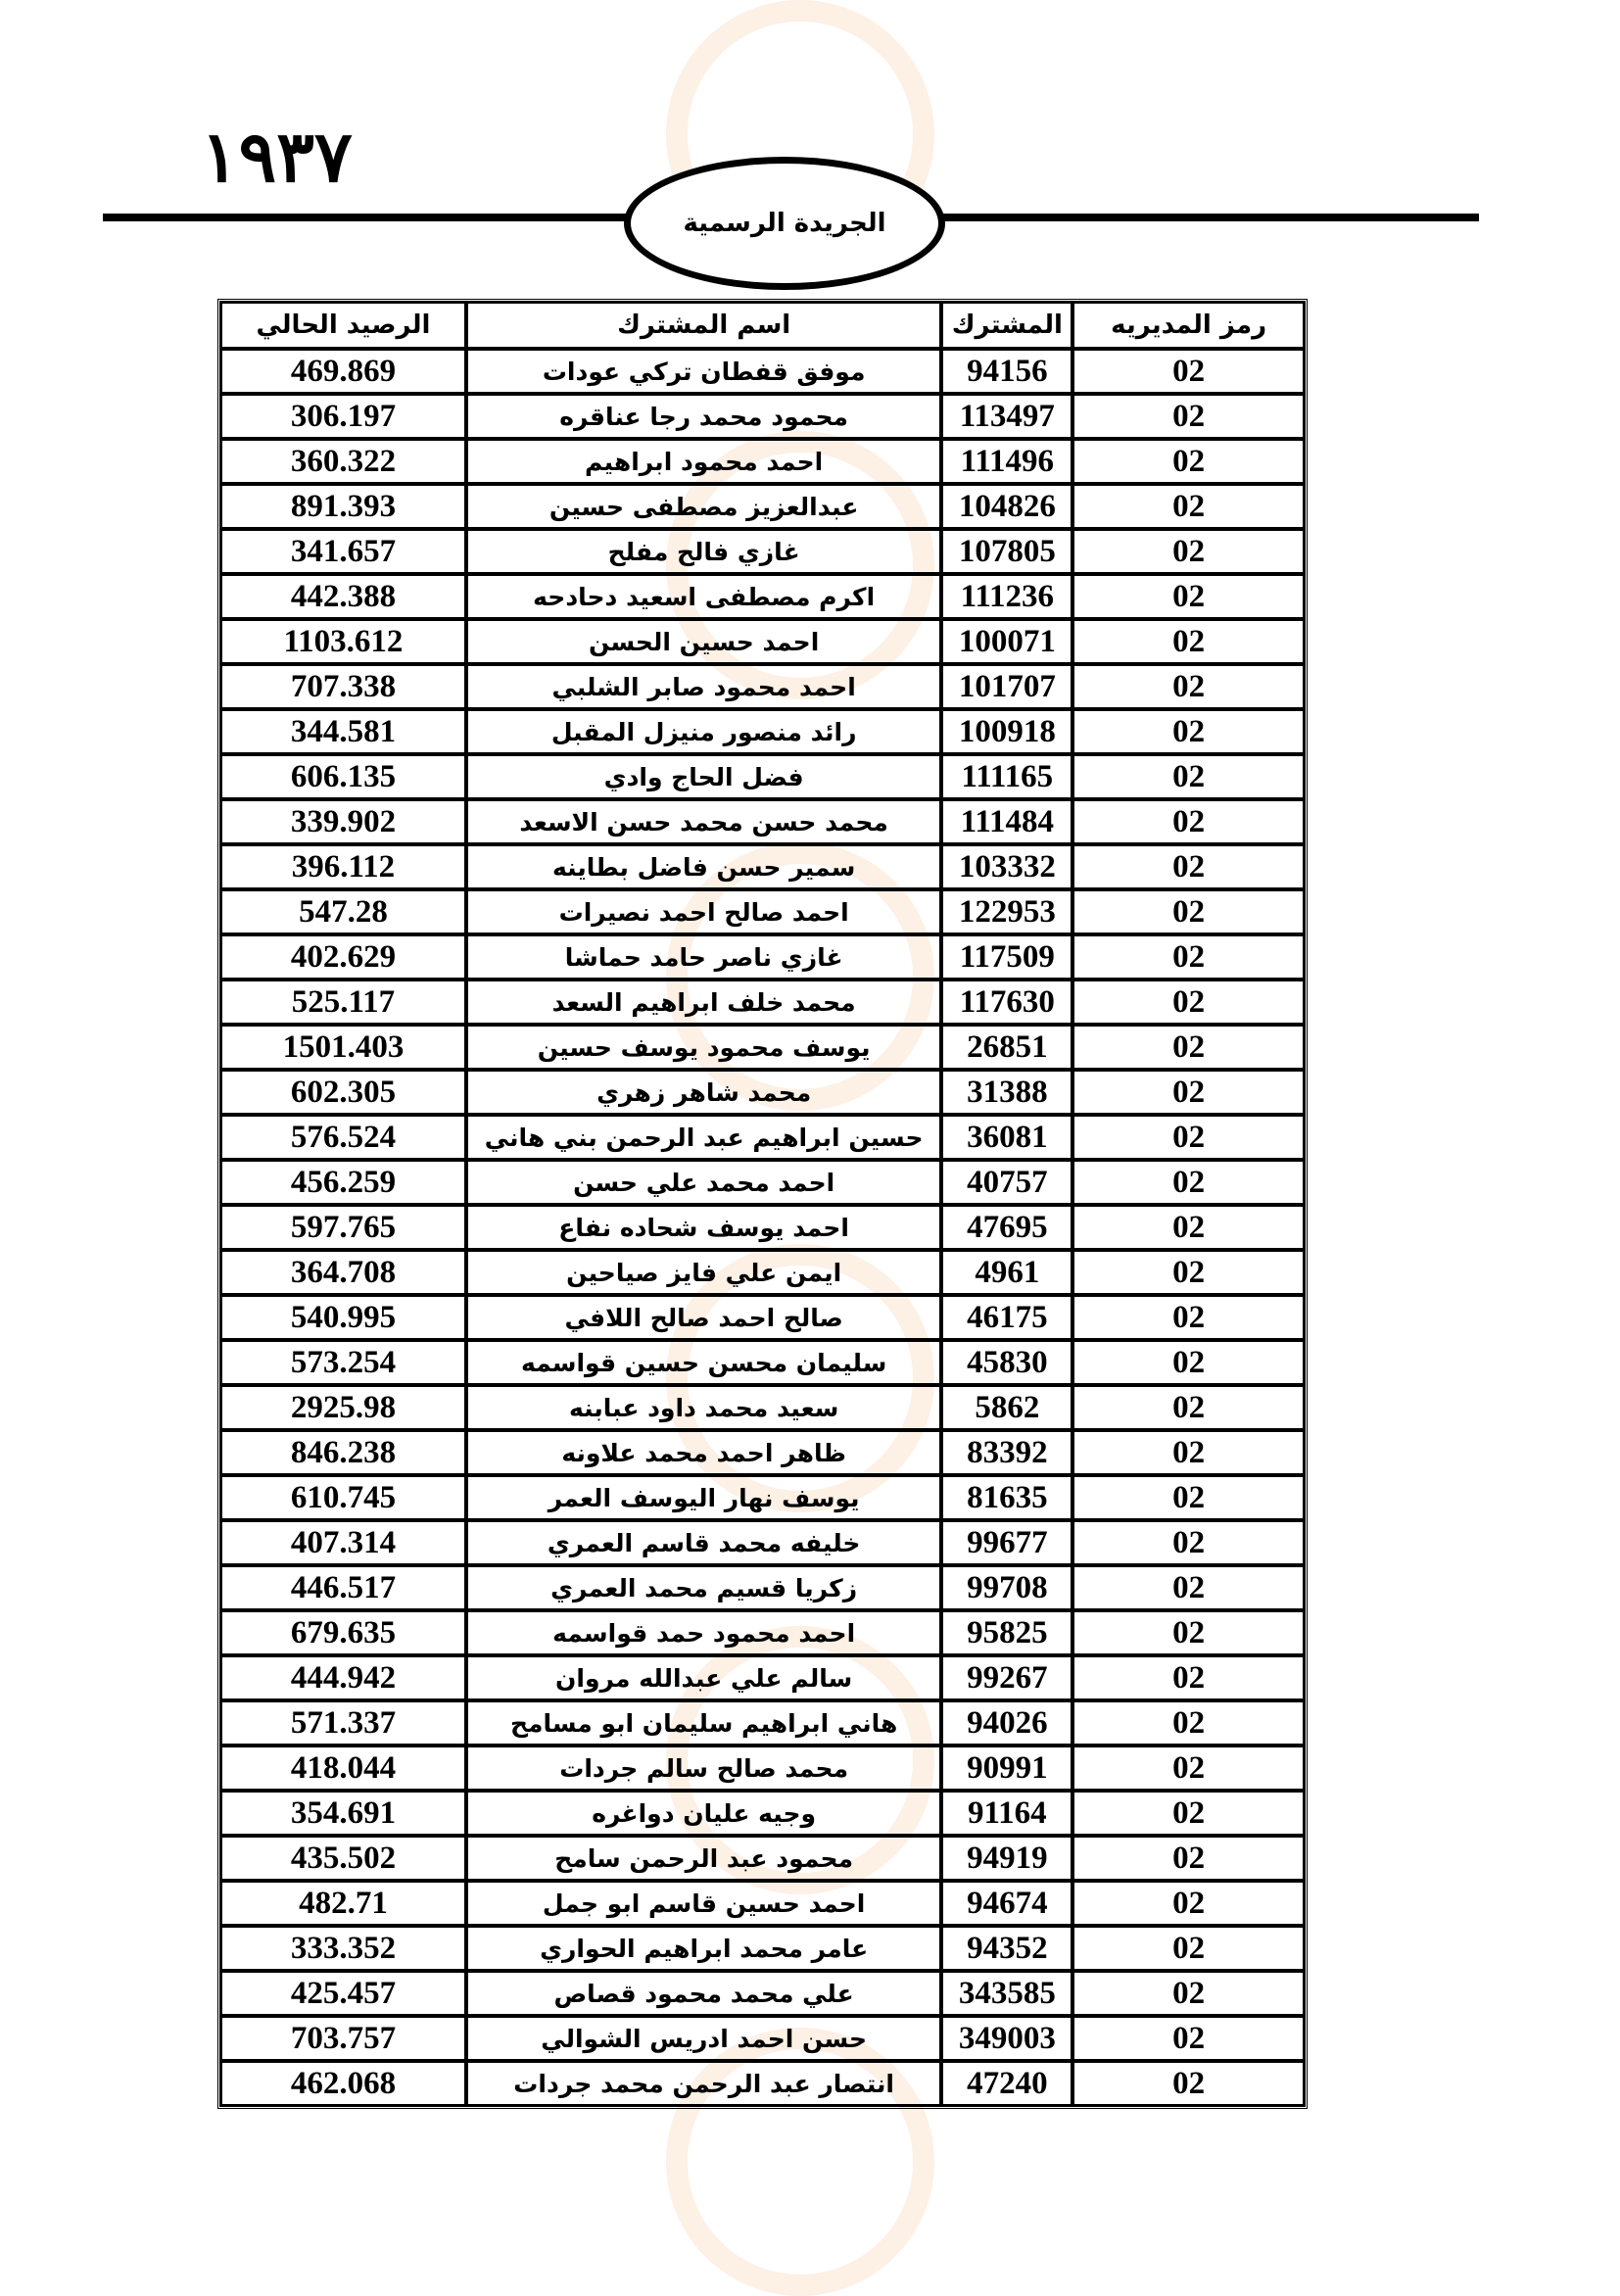 The image size is (1620, 2296). I want to click on cell-subscriber: 122953, so click(1007, 912).